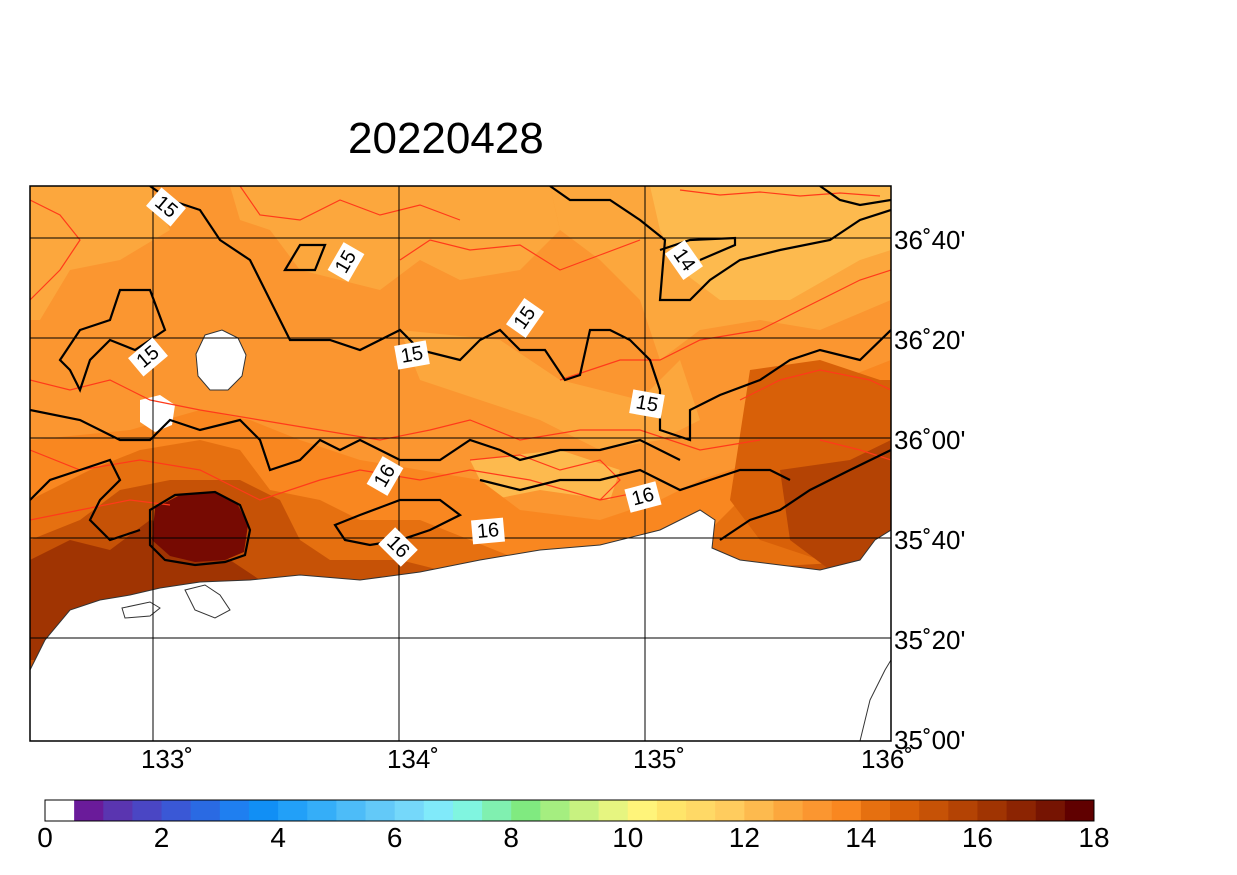  I want to click on lat-label: 35˚20', so click(929, 640).